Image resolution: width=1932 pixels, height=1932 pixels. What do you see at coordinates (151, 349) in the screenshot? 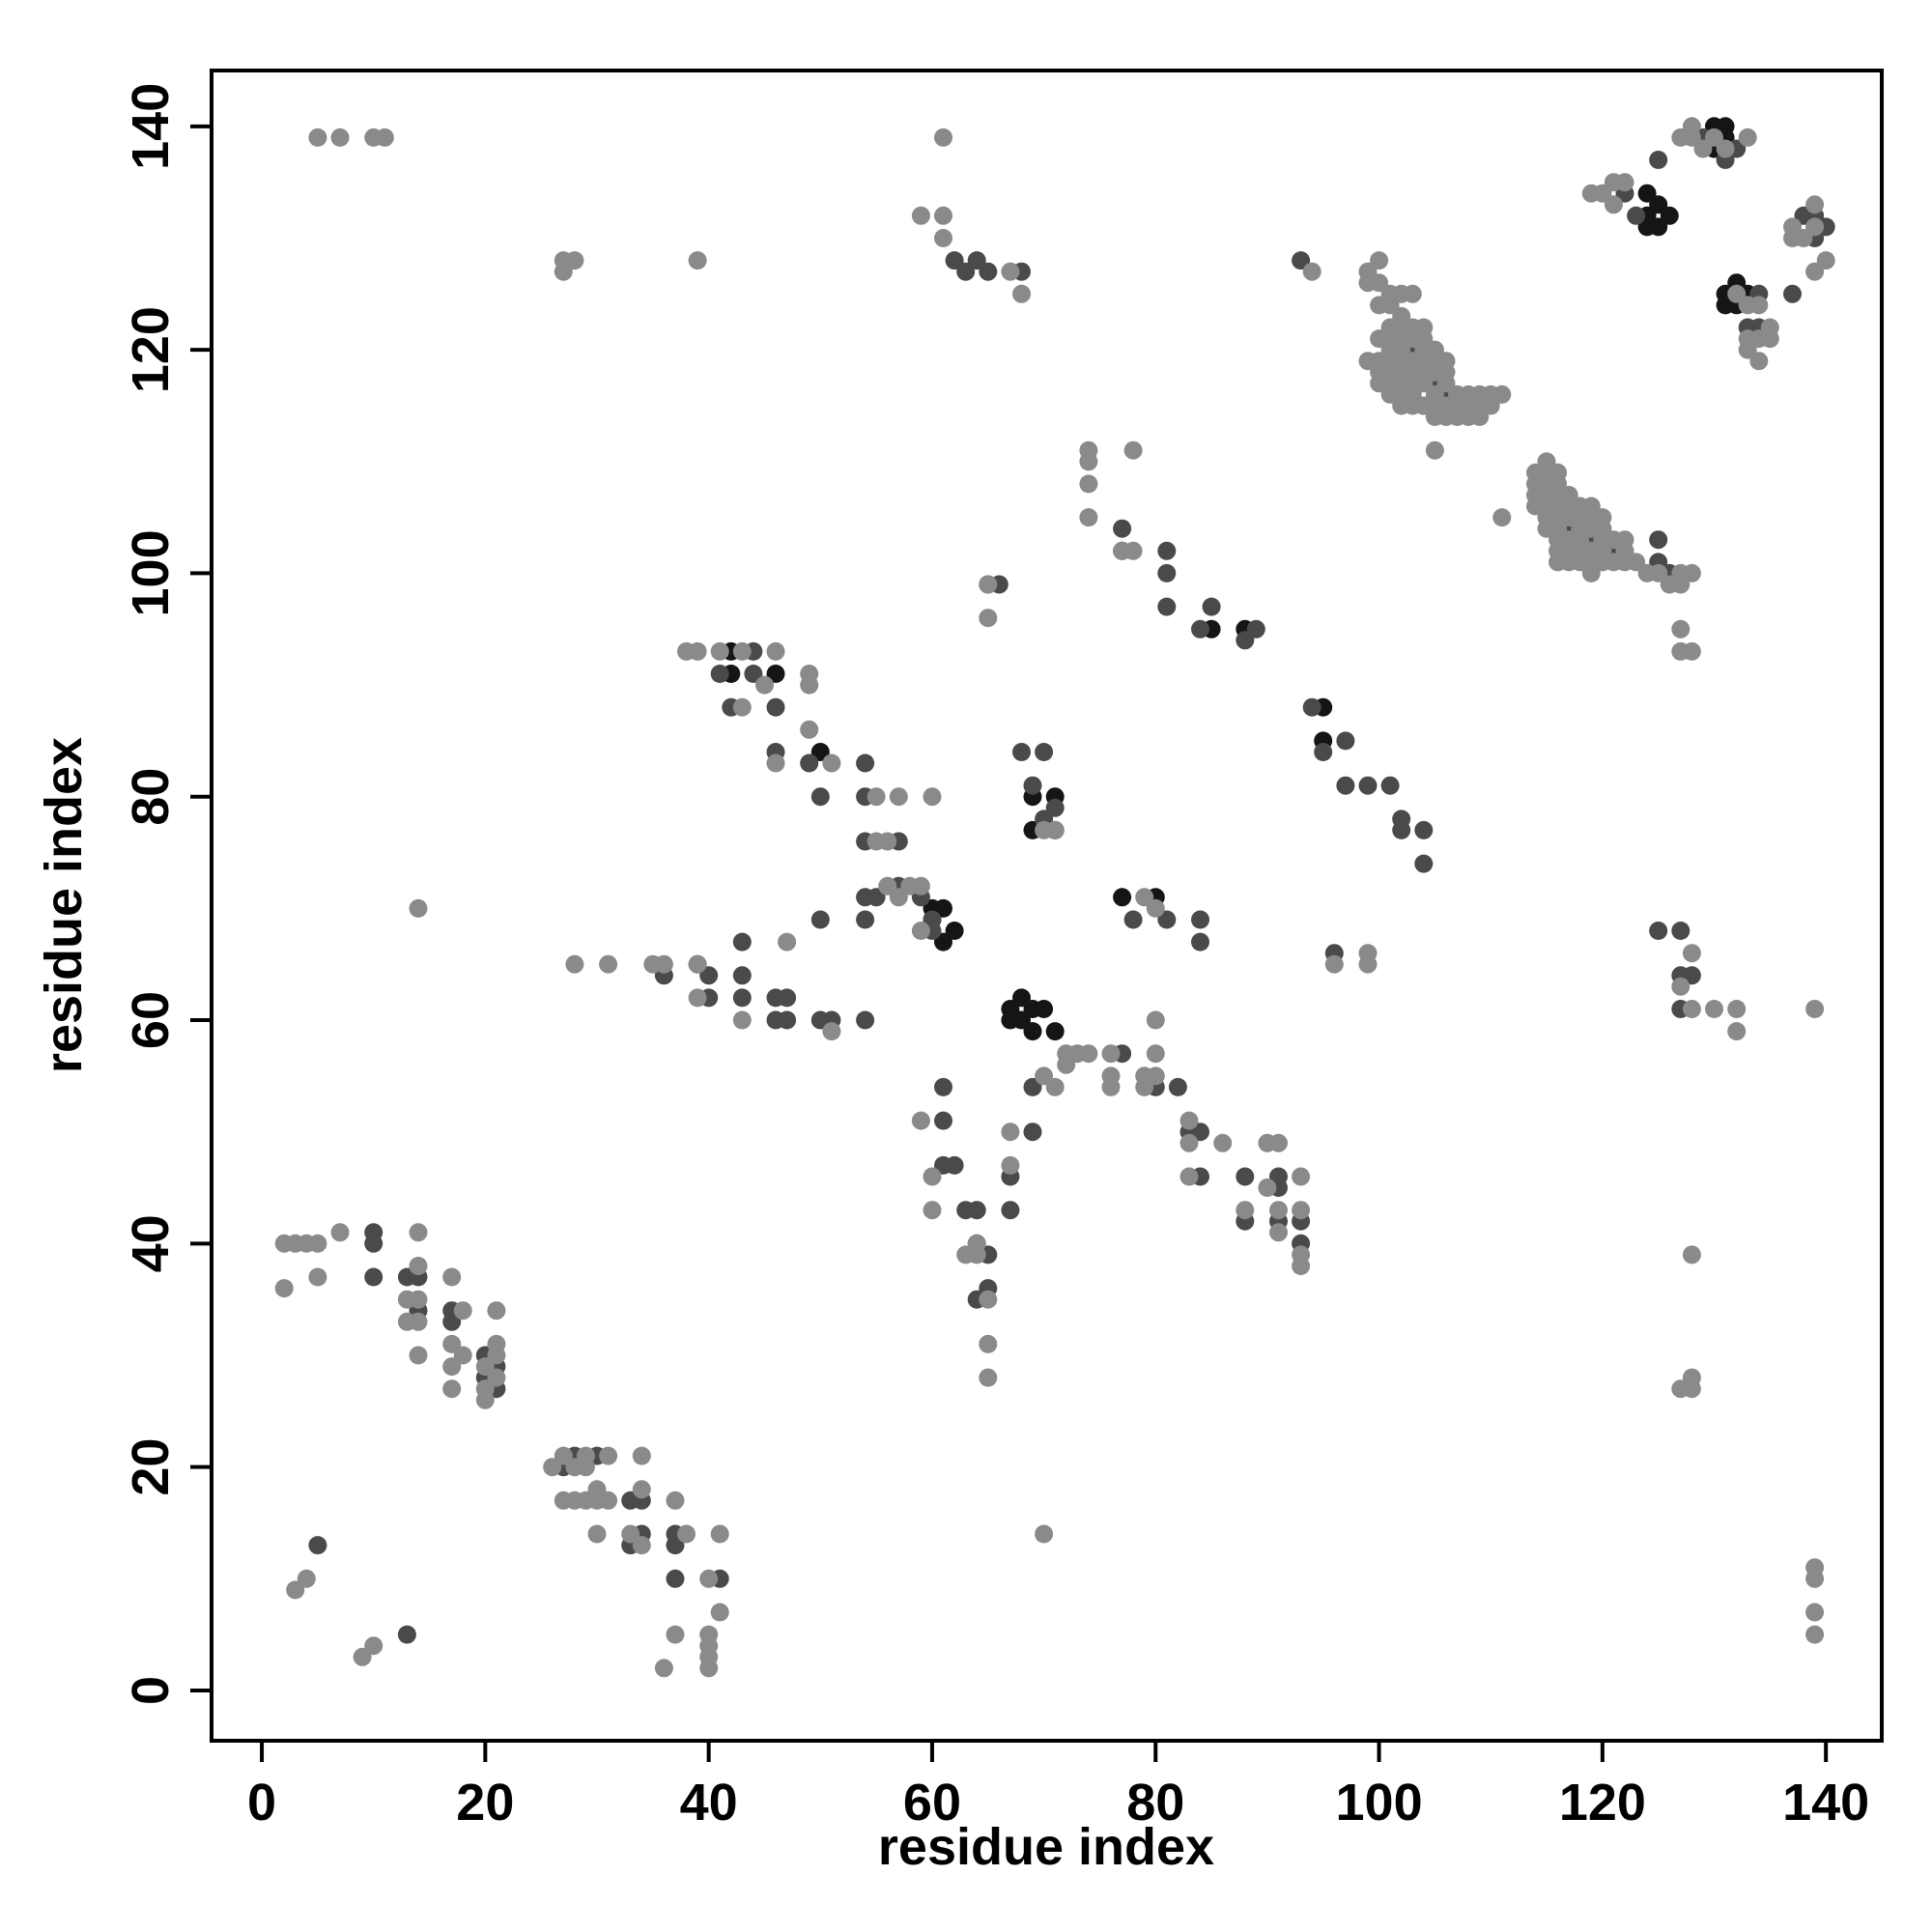
I see `y-tick-label: 120` at bounding box center [151, 349].